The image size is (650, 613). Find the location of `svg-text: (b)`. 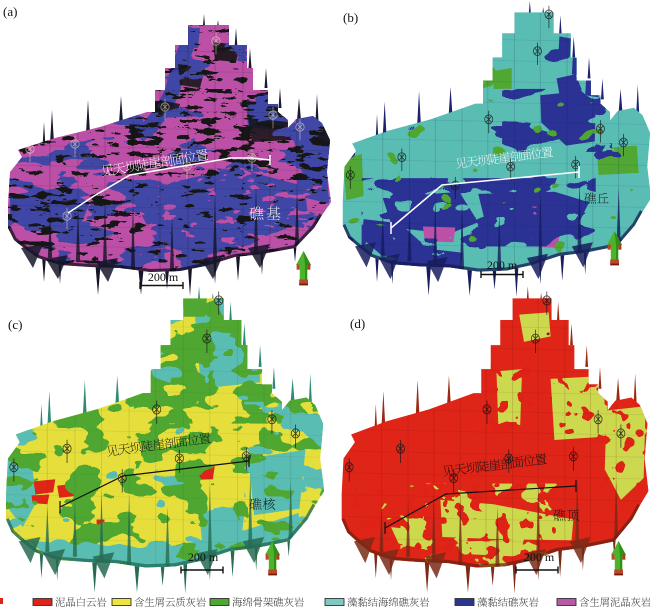

svg-text: (b) is located at coordinates (350, 17).